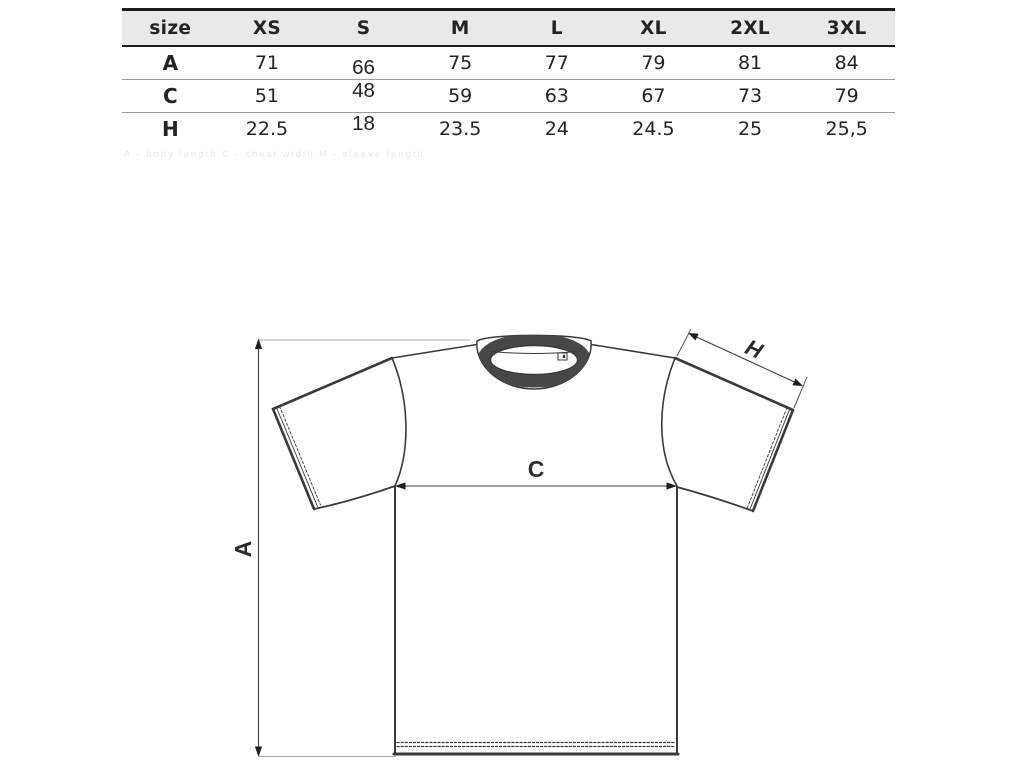  Describe the element at coordinates (750, 63) in the screenshot. I see `size-value-cell: 81` at that location.